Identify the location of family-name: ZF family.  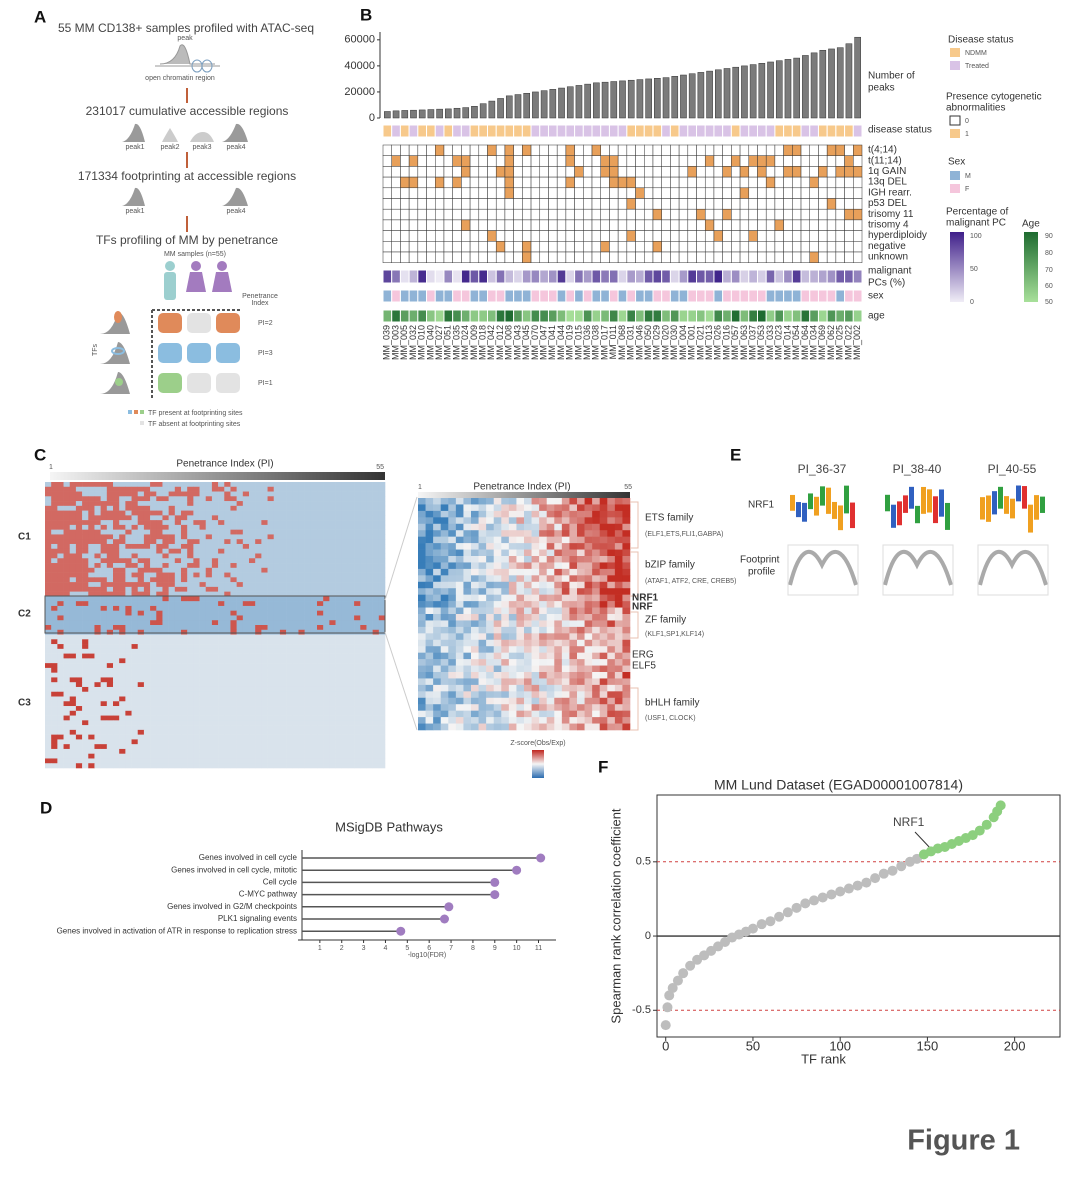
(665, 620).